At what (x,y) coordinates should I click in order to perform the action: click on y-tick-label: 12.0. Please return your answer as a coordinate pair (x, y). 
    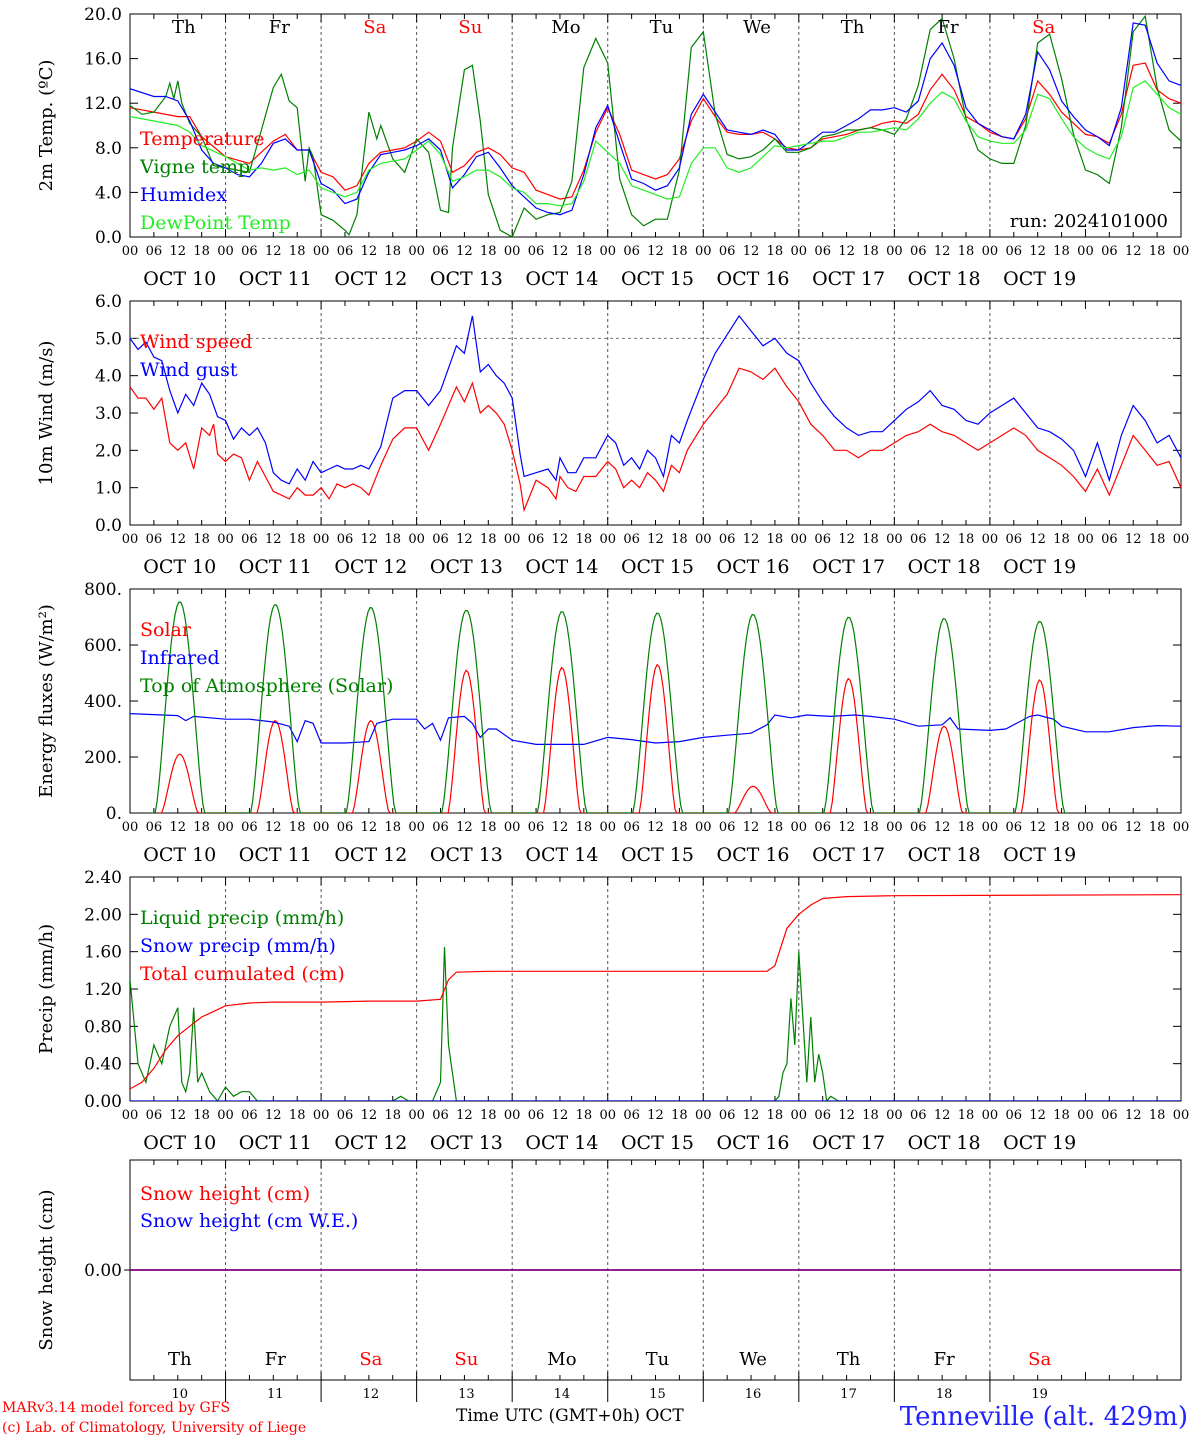
    Looking at the image, I should click on (103, 104).